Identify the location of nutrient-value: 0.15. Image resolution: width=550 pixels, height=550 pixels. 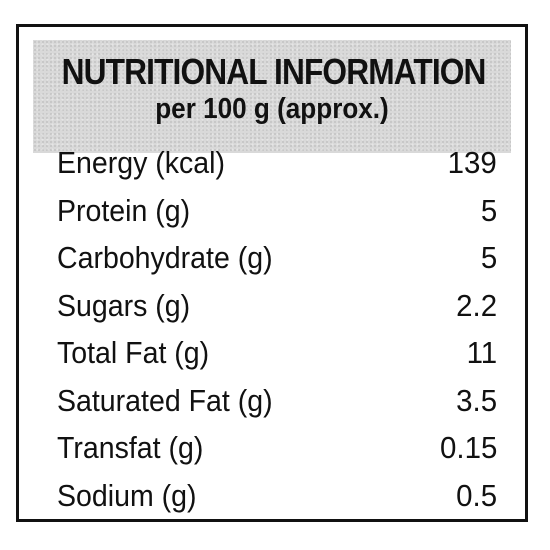
(468, 447).